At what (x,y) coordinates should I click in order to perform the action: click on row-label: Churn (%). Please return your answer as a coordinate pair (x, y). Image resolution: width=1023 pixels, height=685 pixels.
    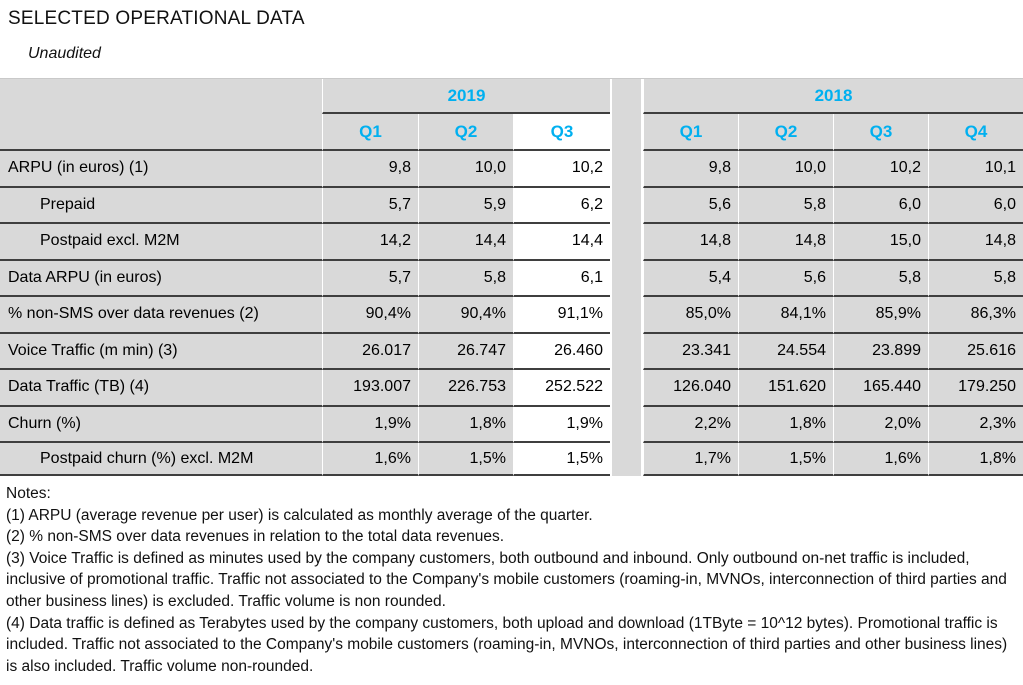
    Looking at the image, I should click on (161, 424).